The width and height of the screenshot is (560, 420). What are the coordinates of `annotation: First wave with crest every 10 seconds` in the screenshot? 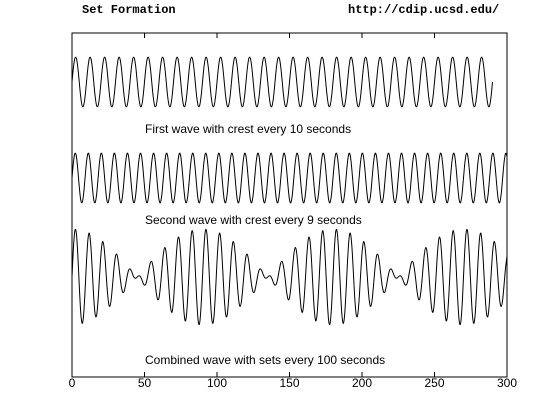 It's located at (248, 129).